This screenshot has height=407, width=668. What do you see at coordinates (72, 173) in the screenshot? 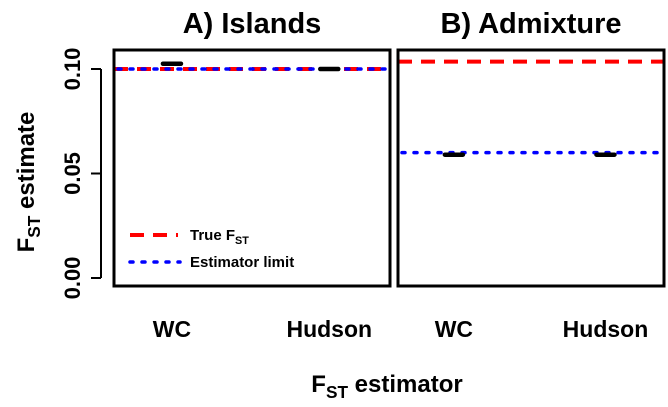
I see `y-tick-label: 0.05` at bounding box center [72, 173].